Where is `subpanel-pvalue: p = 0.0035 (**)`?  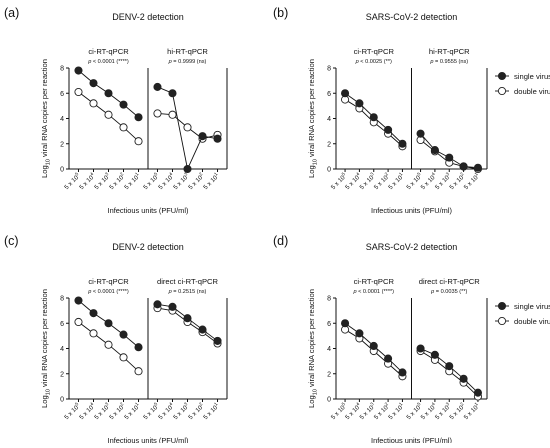 subpanel-pvalue: p = 0.0035 (**) is located at coordinates (448, 292).